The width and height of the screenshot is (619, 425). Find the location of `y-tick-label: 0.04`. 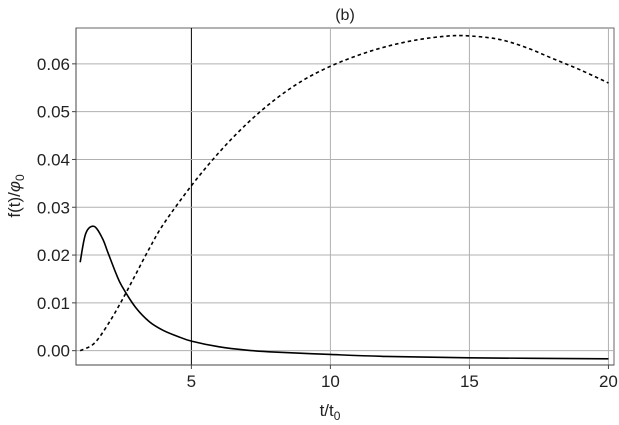

y-tick-label: 0.04 is located at coordinates (53, 159).